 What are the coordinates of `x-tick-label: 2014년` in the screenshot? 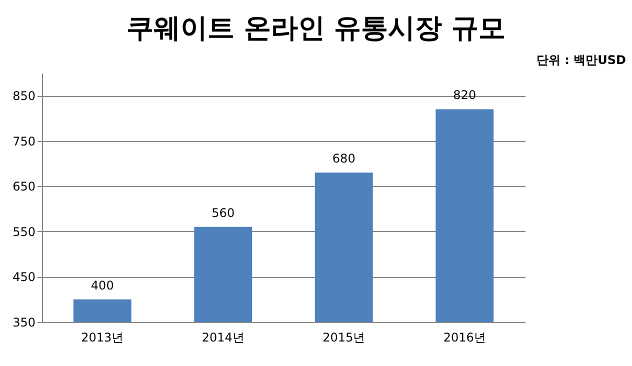 It's located at (223, 337).